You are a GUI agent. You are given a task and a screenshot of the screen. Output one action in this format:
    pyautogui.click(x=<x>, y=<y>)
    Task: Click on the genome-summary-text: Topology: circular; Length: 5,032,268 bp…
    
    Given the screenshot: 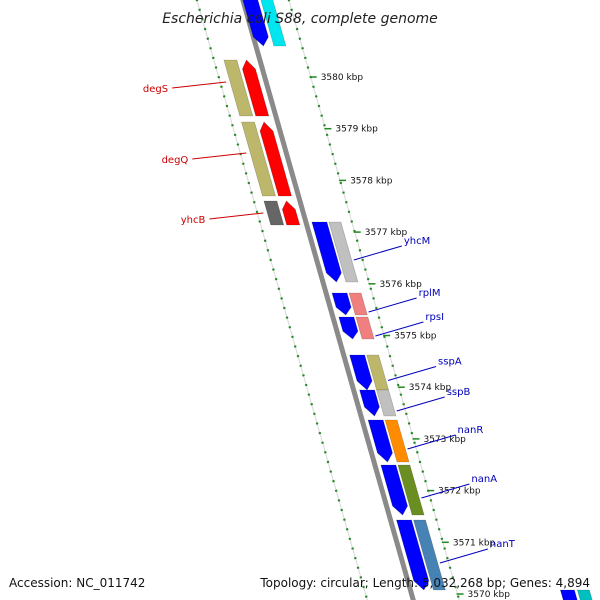 What is the action you would take?
    pyautogui.click(x=424, y=583)
    